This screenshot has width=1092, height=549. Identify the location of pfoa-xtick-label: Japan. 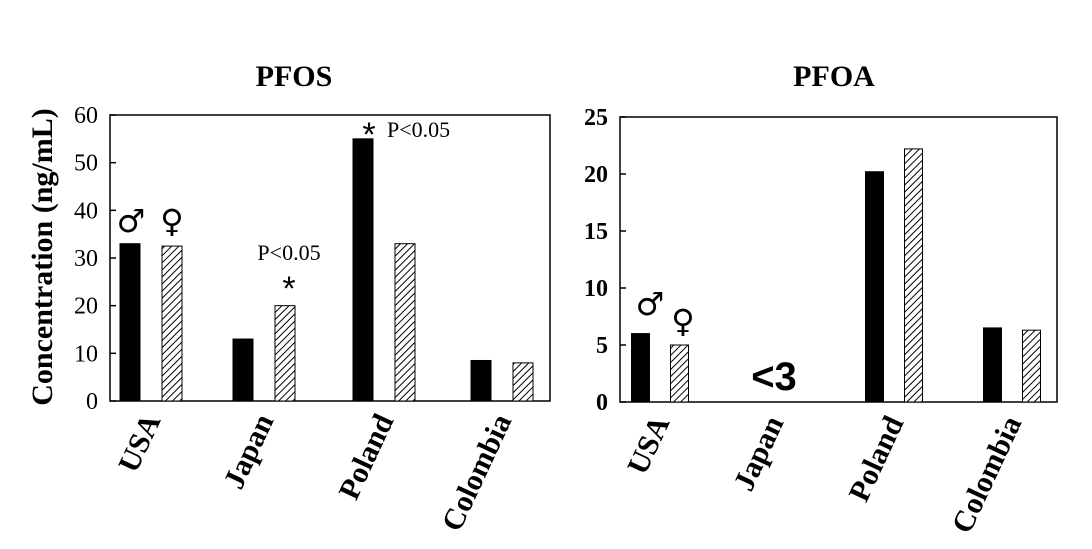
(758, 453).